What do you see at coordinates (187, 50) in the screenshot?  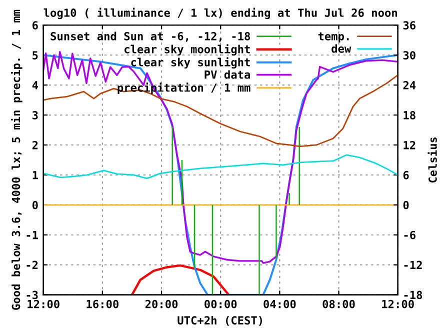 I see `legend-label: clear sky moonlight` at bounding box center [187, 50].